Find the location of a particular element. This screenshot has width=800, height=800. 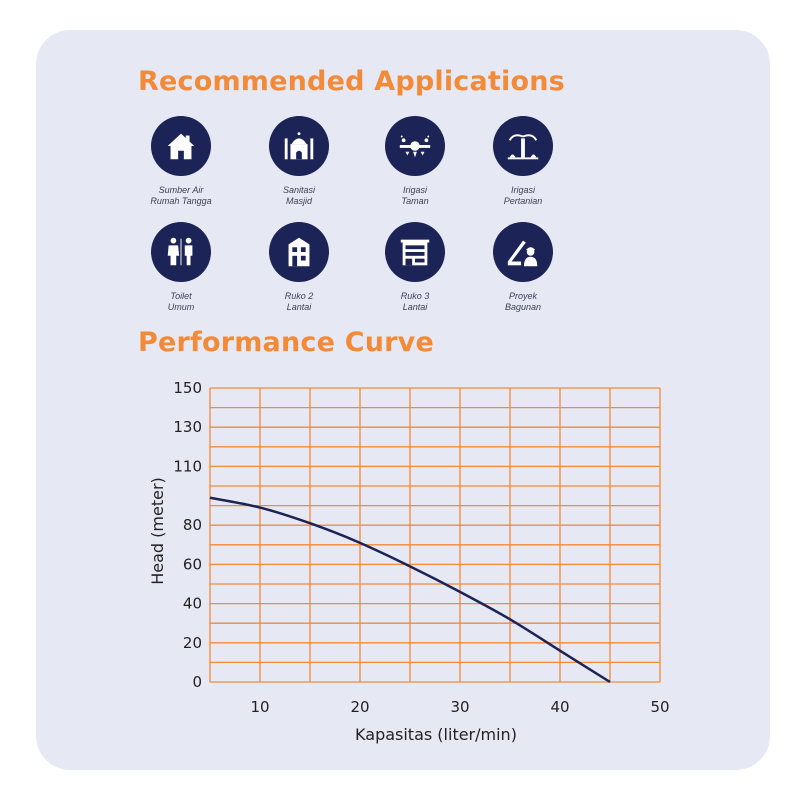

app-label-line2: Rumah Tangga is located at coordinates (181, 201).